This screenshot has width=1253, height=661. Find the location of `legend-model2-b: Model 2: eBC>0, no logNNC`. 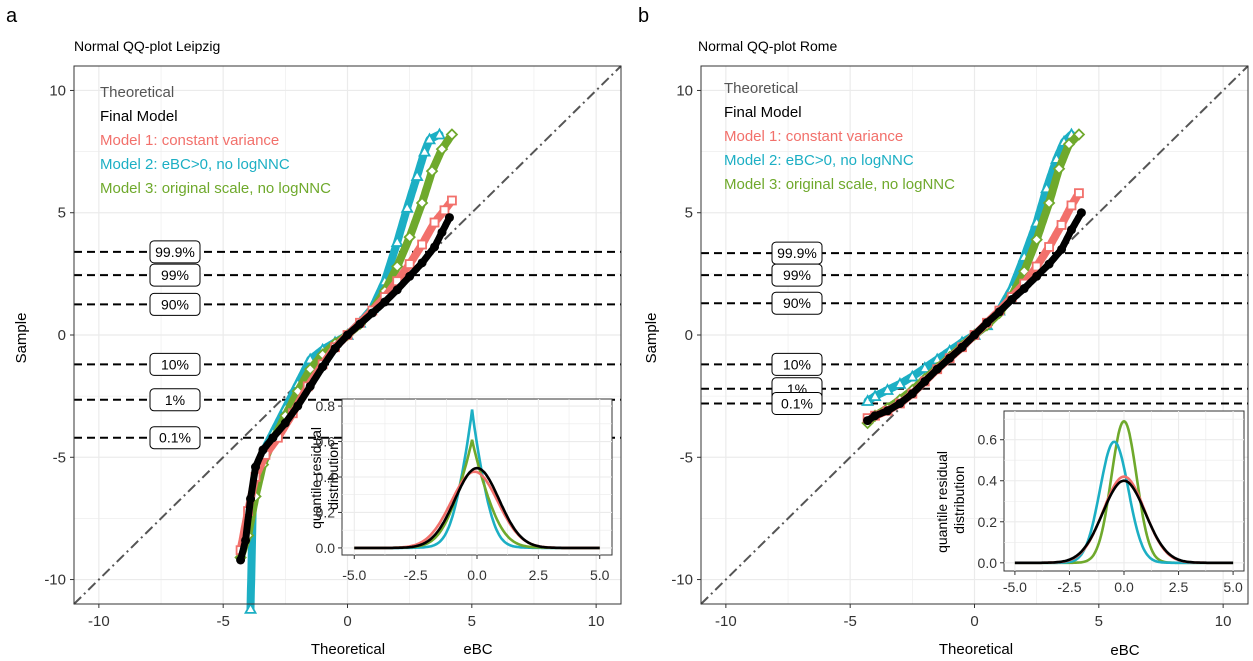

legend-model2-b: Model 2: eBC>0, no logNNC is located at coordinates (819, 160).